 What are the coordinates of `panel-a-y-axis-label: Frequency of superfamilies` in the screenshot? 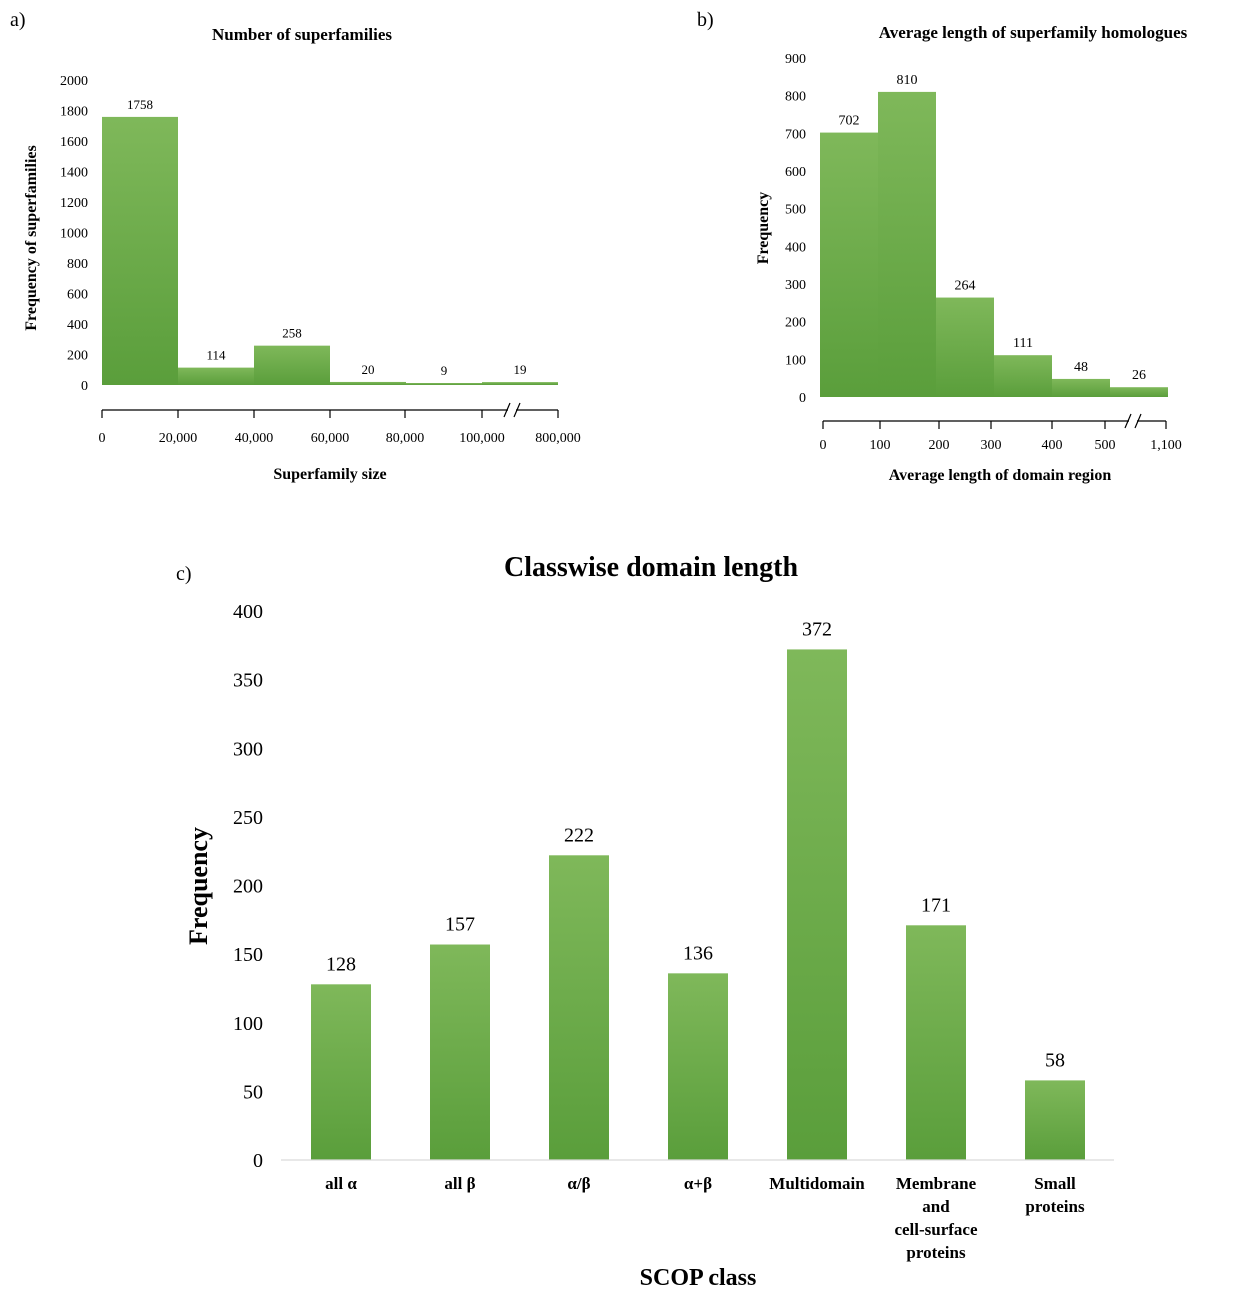 It's located at (31, 237).